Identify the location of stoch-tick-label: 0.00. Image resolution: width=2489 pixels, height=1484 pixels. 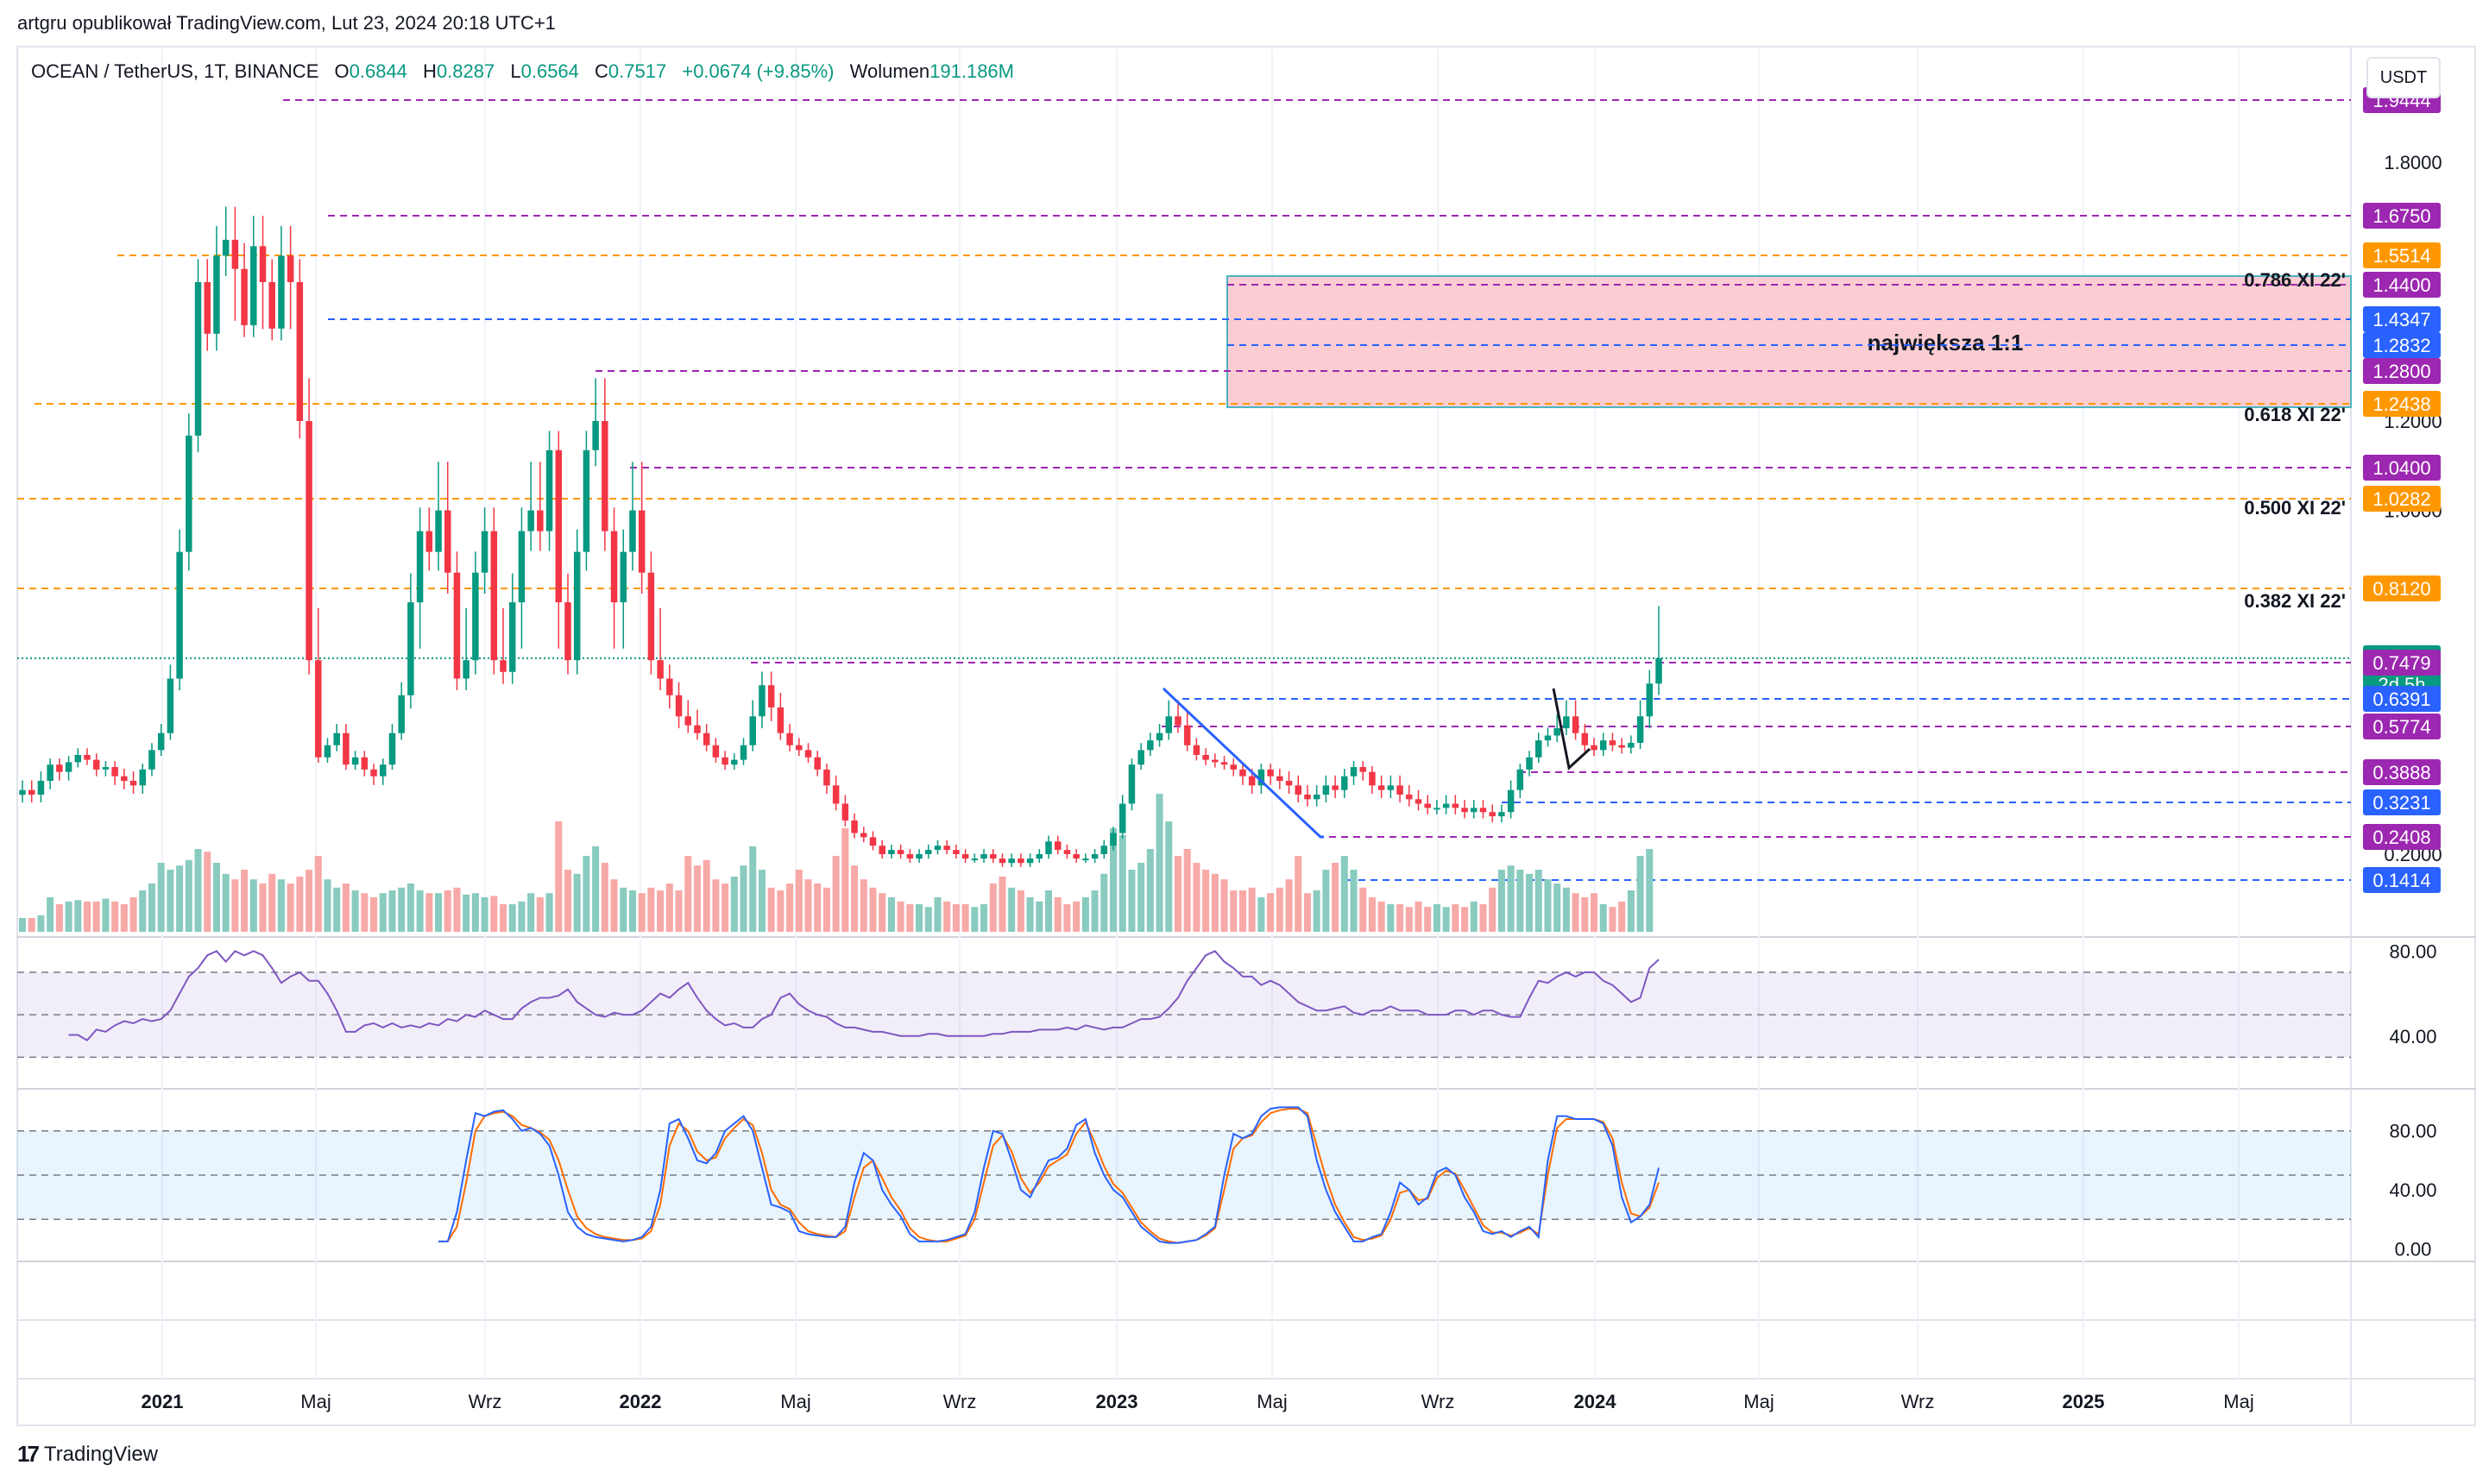
(2413, 1249).